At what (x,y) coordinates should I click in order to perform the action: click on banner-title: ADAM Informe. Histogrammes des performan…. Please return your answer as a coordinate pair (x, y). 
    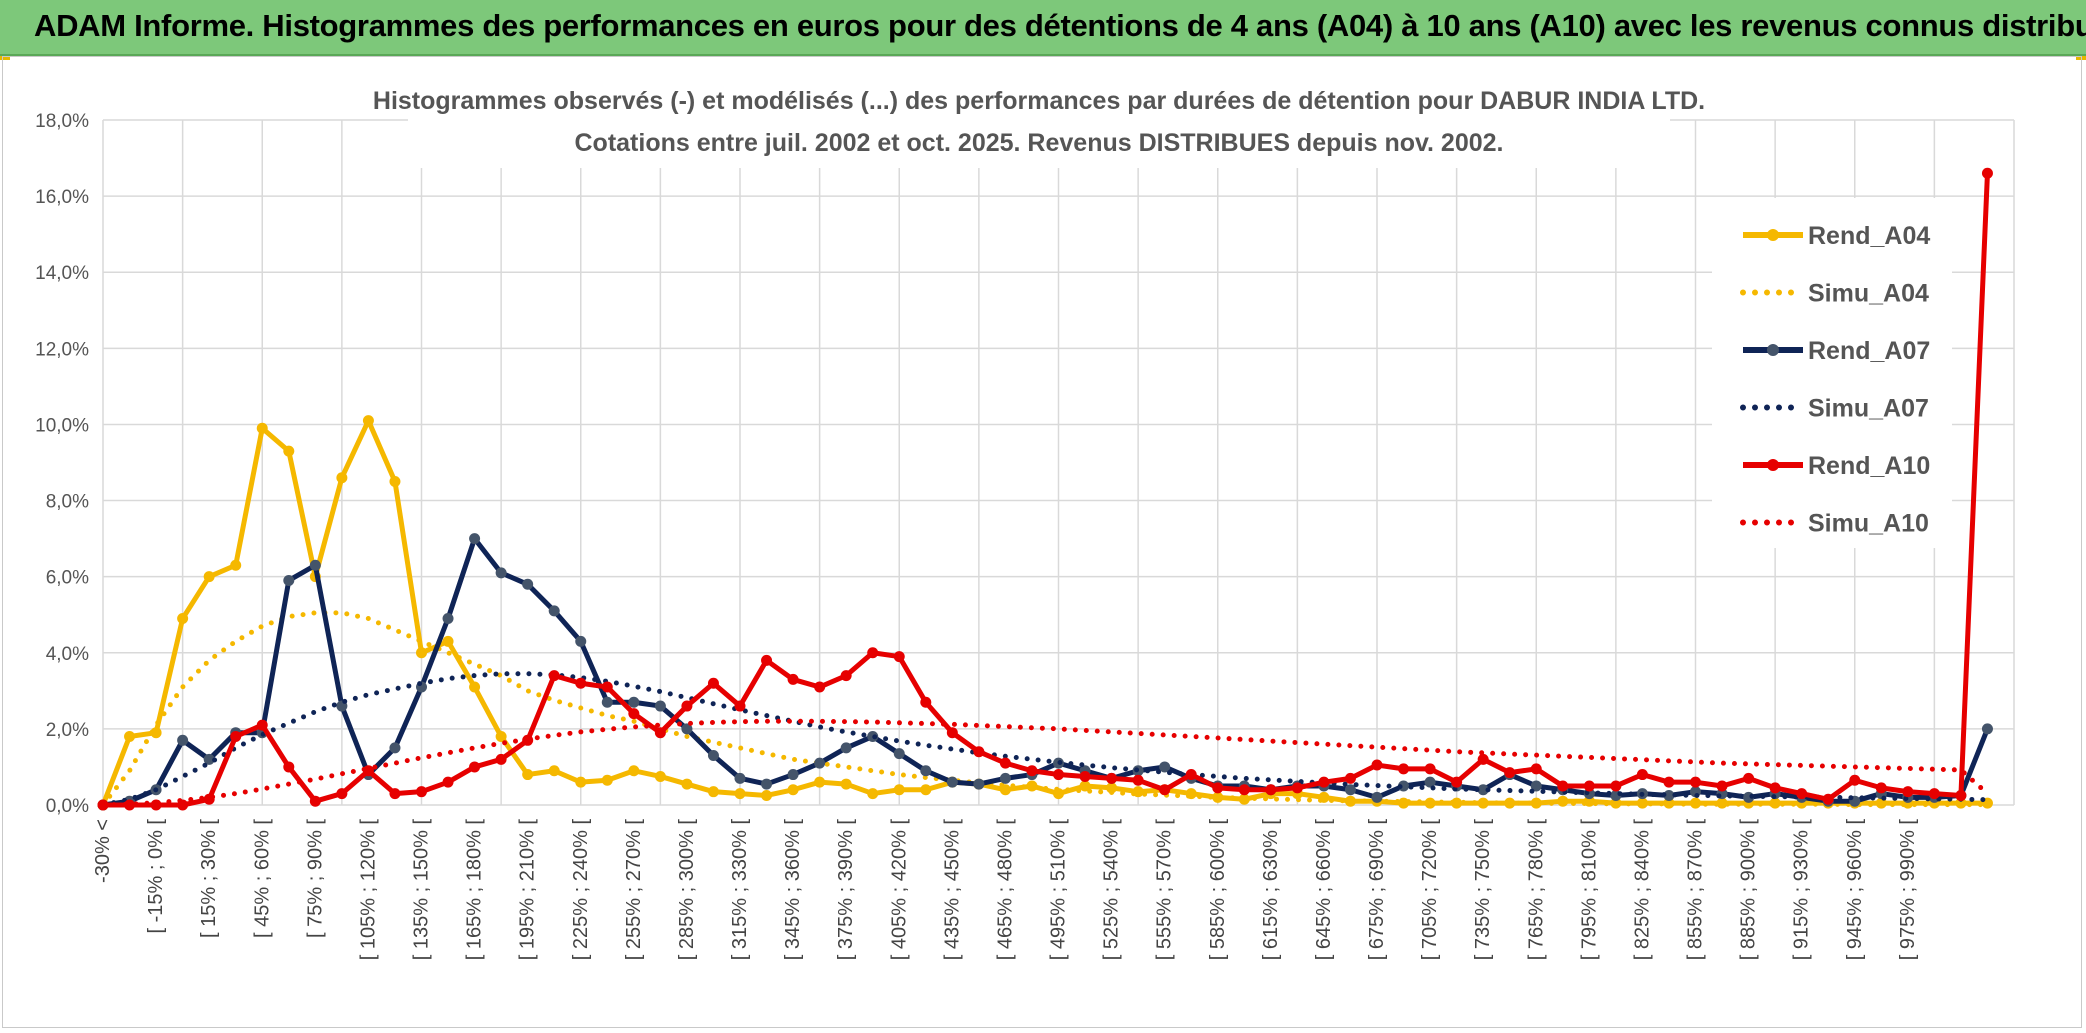
    Looking at the image, I should click on (1060, 25).